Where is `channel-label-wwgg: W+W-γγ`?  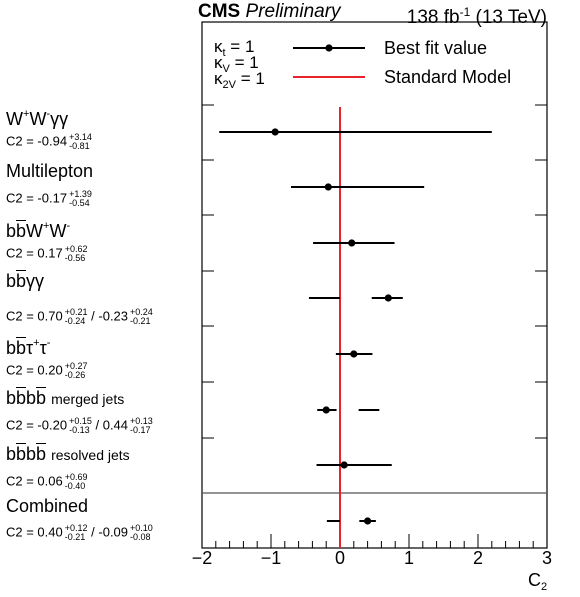 channel-label-wwgg: W+W-γγ is located at coordinates (37, 118).